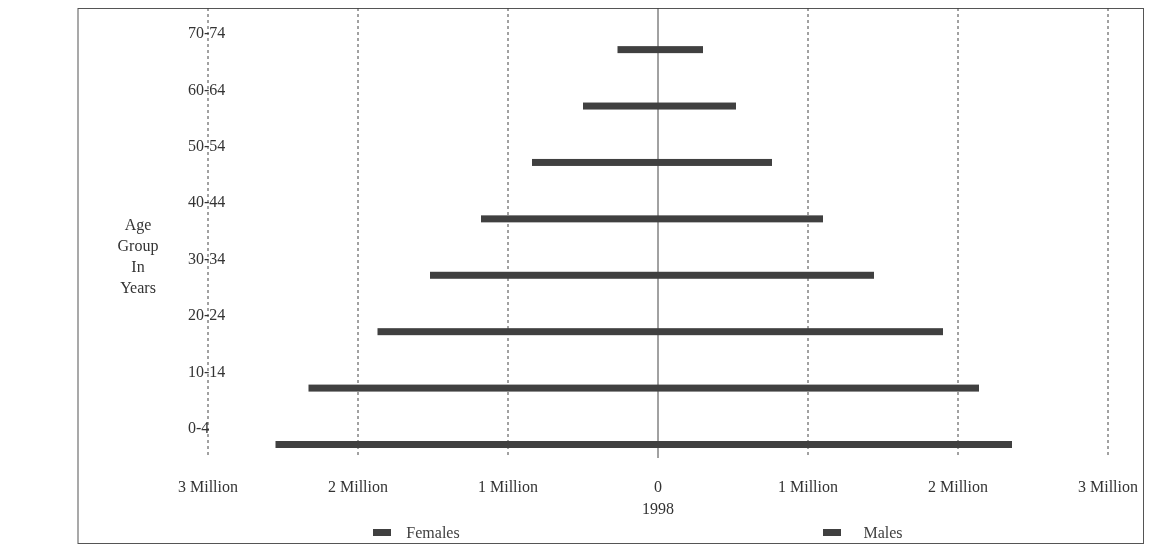  What do you see at coordinates (207, 371) in the screenshot?
I see `y-tick-label: 10-14` at bounding box center [207, 371].